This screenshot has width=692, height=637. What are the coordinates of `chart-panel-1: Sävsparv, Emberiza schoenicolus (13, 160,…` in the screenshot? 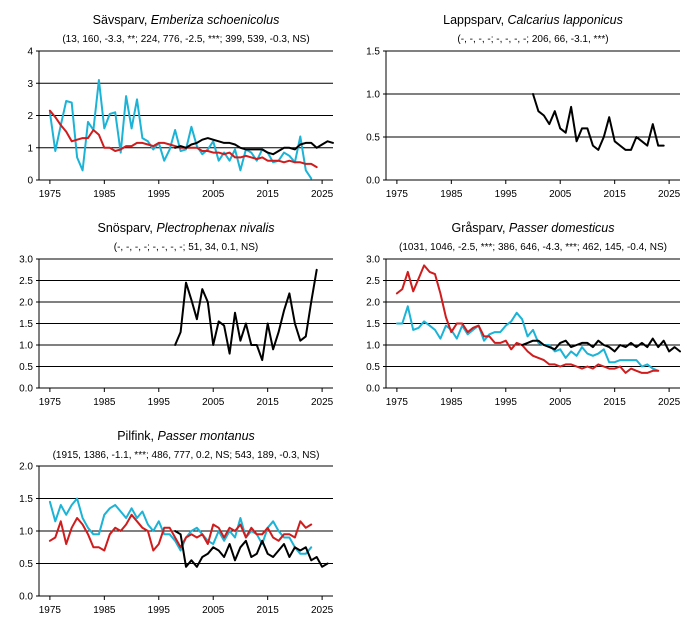 It's located at (180, 106).